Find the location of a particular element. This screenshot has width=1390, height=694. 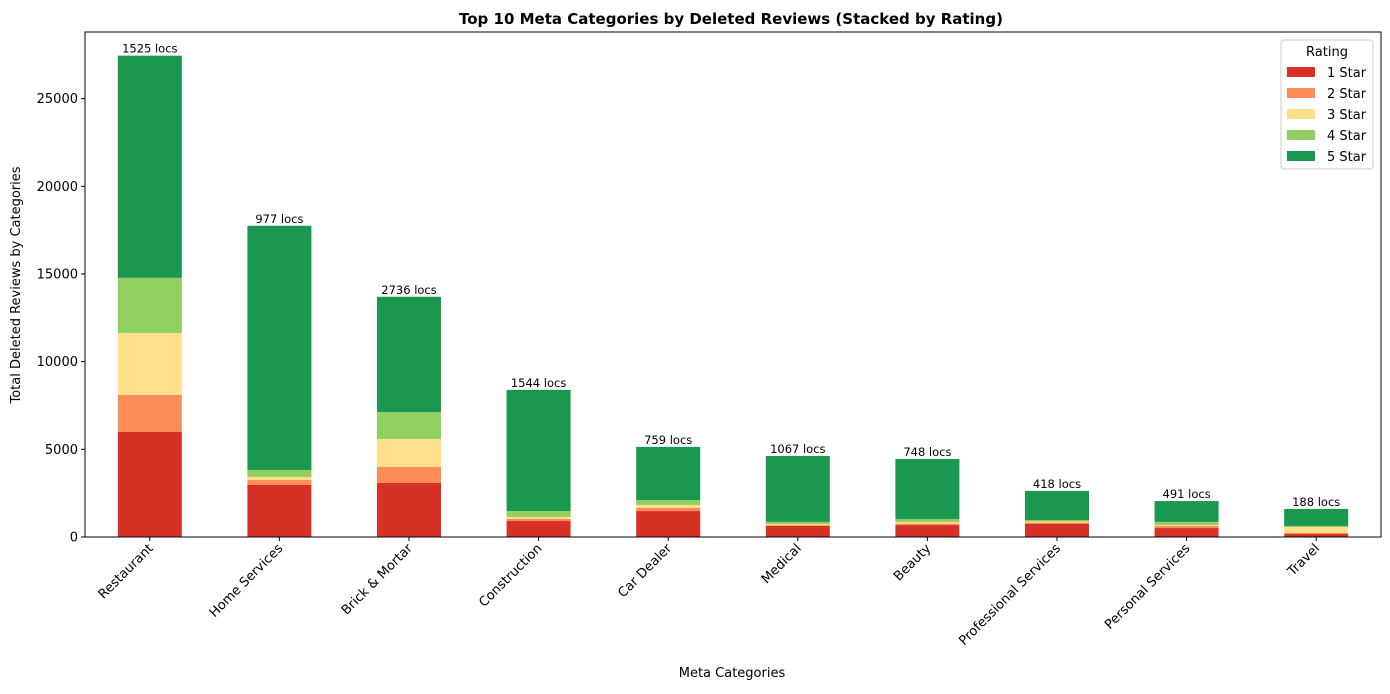

bar-segment-beauty-2-star is located at coordinates (927, 524).